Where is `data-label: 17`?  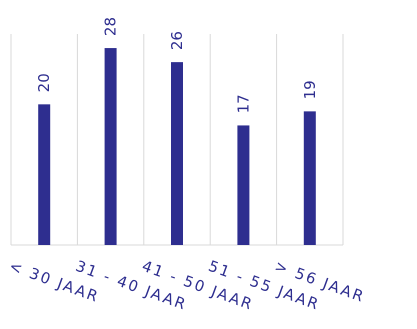 data-label: 17 is located at coordinates (243, 103).